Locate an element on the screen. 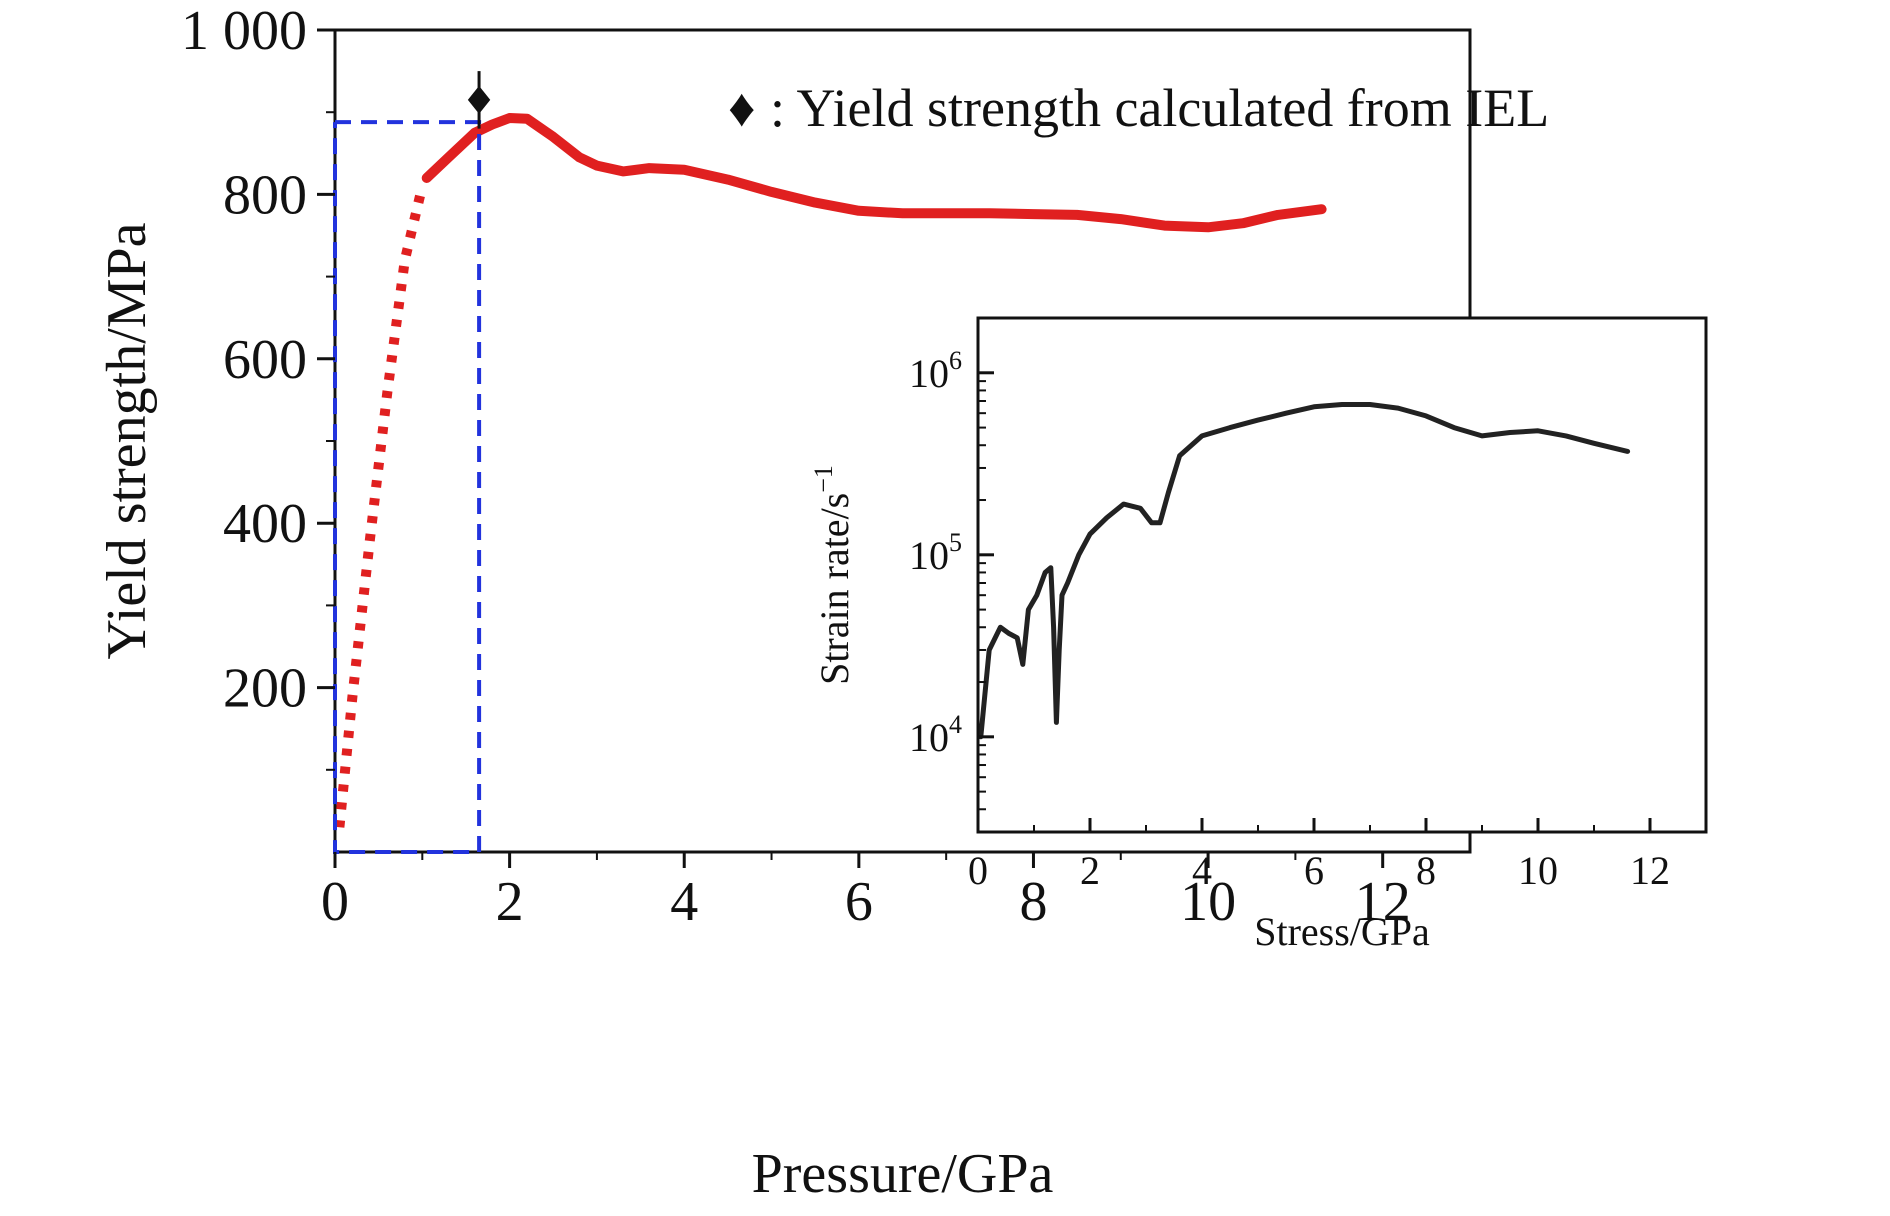 Image resolution: width=1890 pixels, height=1216 pixels. main-y-tick-label: 600 is located at coordinates (265, 360).